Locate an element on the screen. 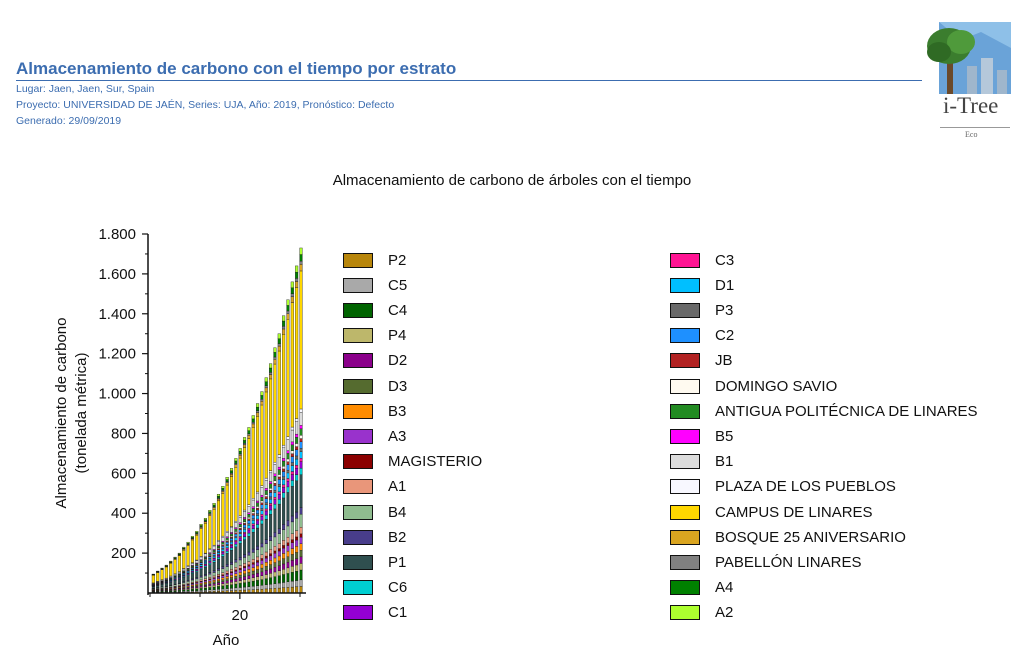 This screenshot has height=669, width=1024. legend-item: A1 is located at coordinates (374, 487).